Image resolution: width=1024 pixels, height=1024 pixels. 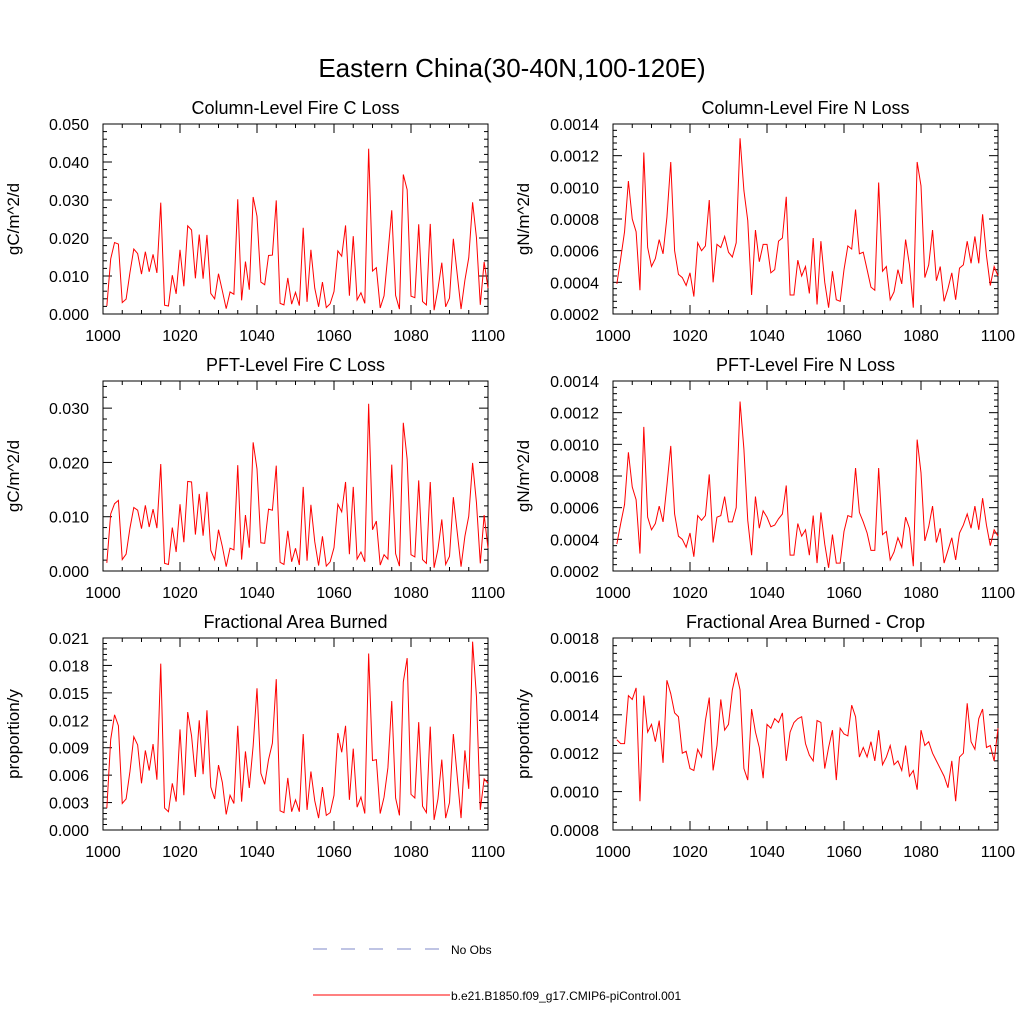 What do you see at coordinates (69, 804) in the screenshot?
I see `y-tick-label: 0.003` at bounding box center [69, 804].